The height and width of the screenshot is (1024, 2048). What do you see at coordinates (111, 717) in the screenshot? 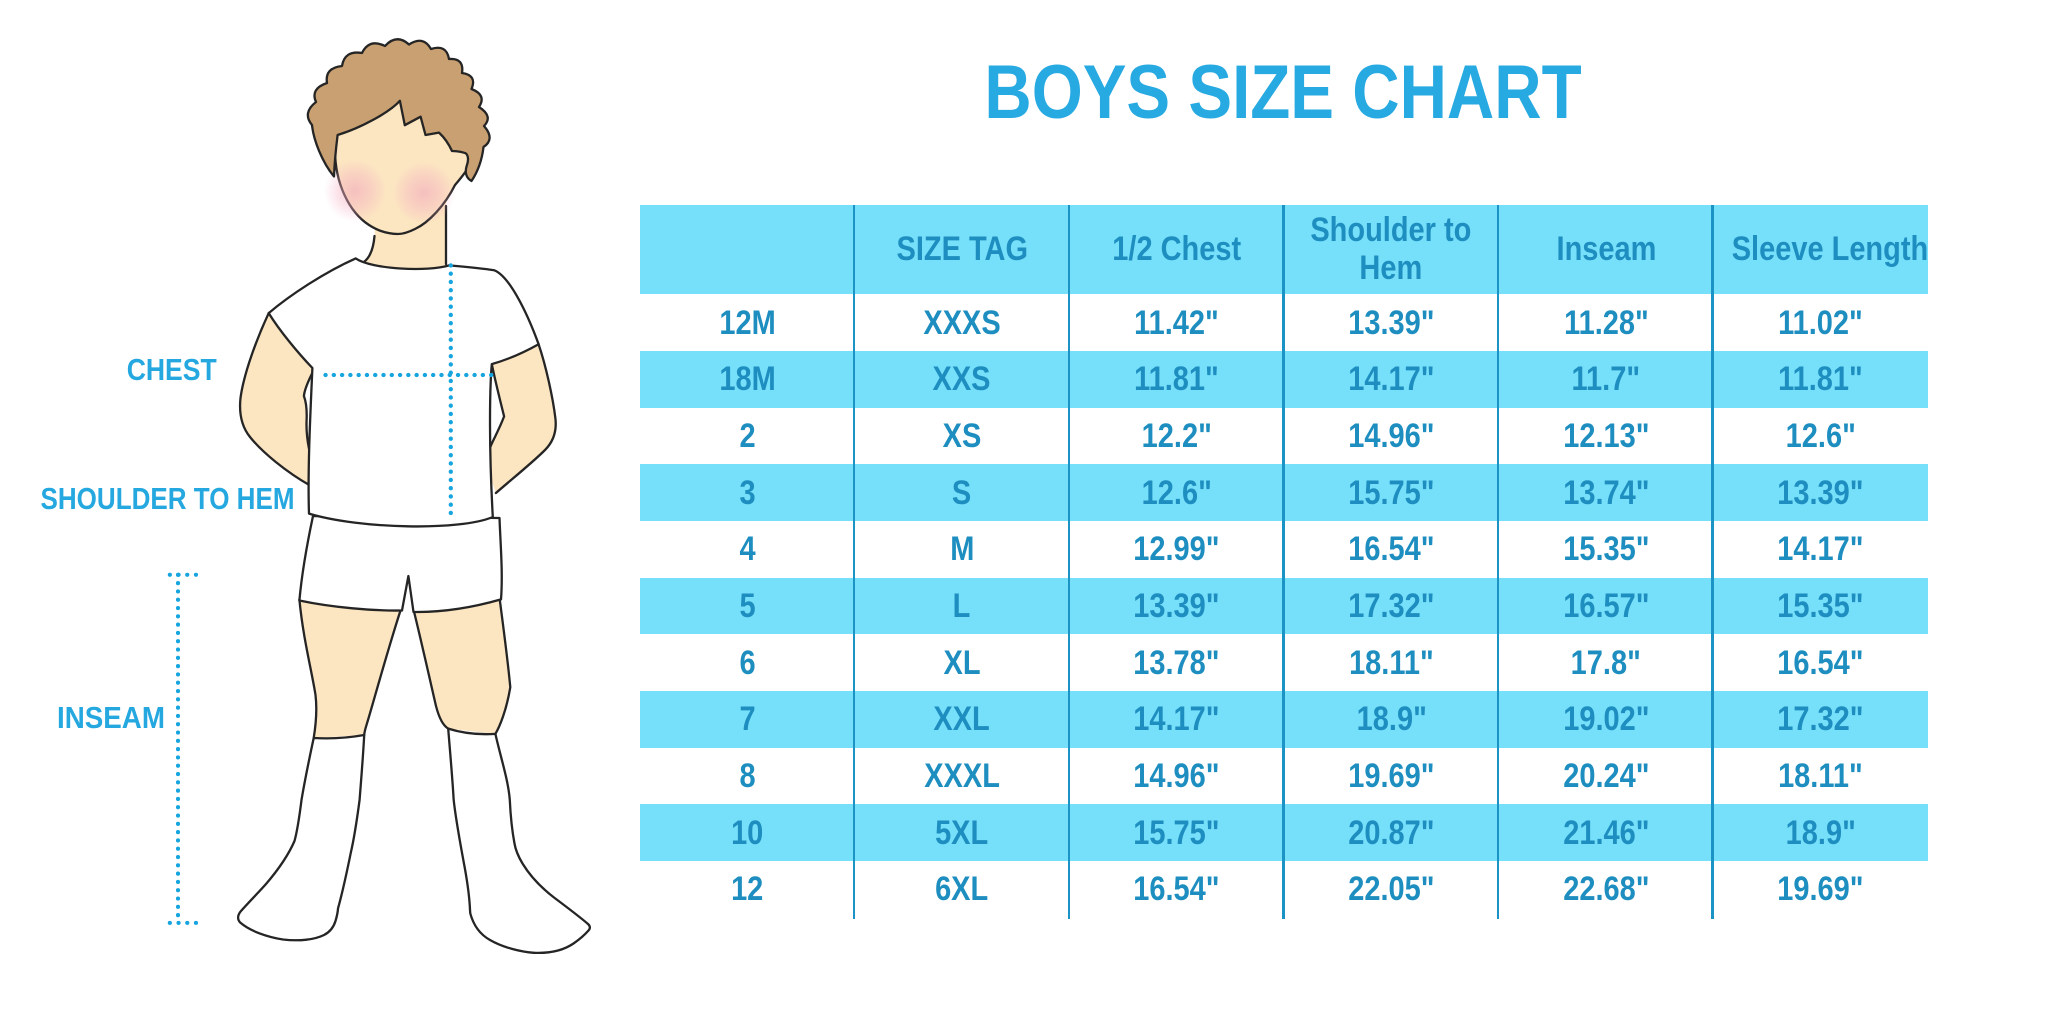
I see `svg-text: INSEAM` at bounding box center [111, 717].